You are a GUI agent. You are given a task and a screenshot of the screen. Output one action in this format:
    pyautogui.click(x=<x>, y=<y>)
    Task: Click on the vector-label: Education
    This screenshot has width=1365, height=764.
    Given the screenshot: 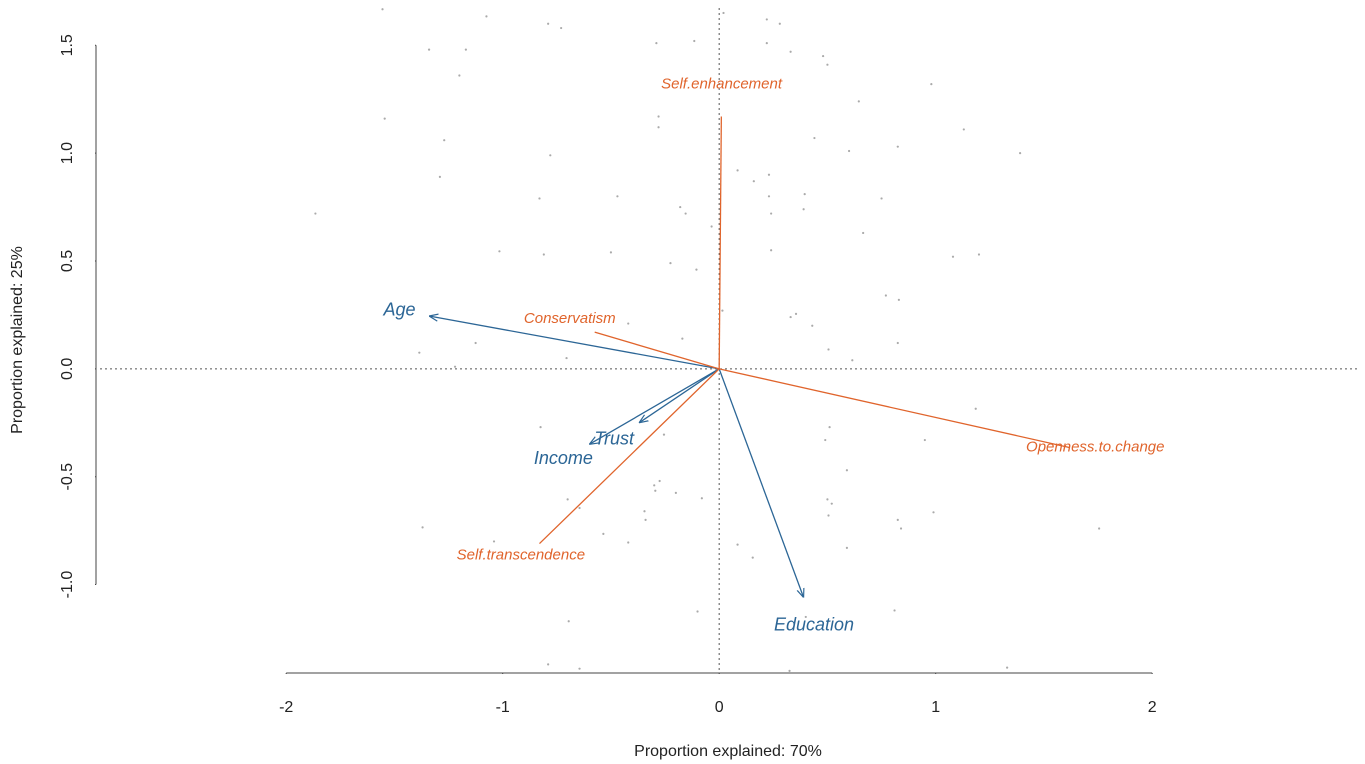 What is the action you would take?
    pyautogui.click(x=814, y=624)
    